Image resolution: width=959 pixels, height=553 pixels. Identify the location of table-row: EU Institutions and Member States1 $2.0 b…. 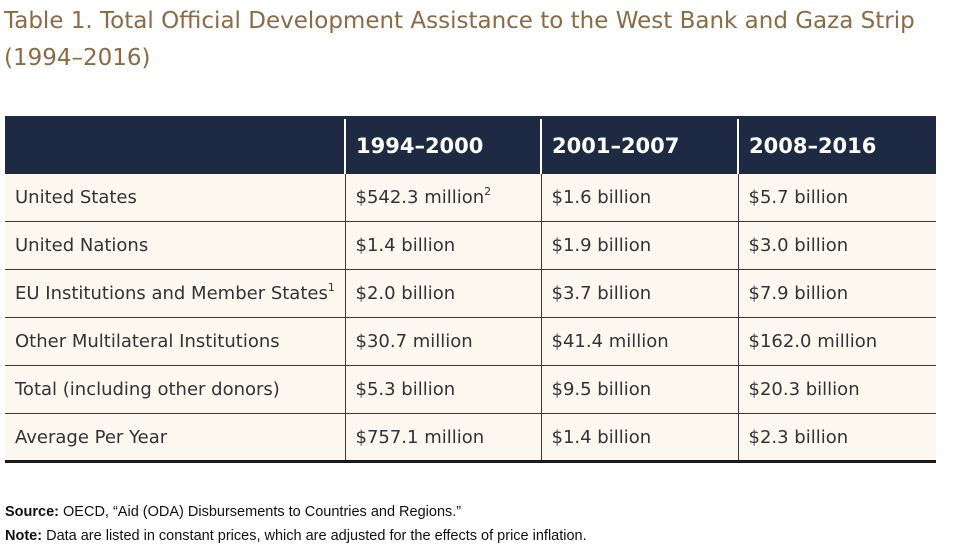
(470, 293).